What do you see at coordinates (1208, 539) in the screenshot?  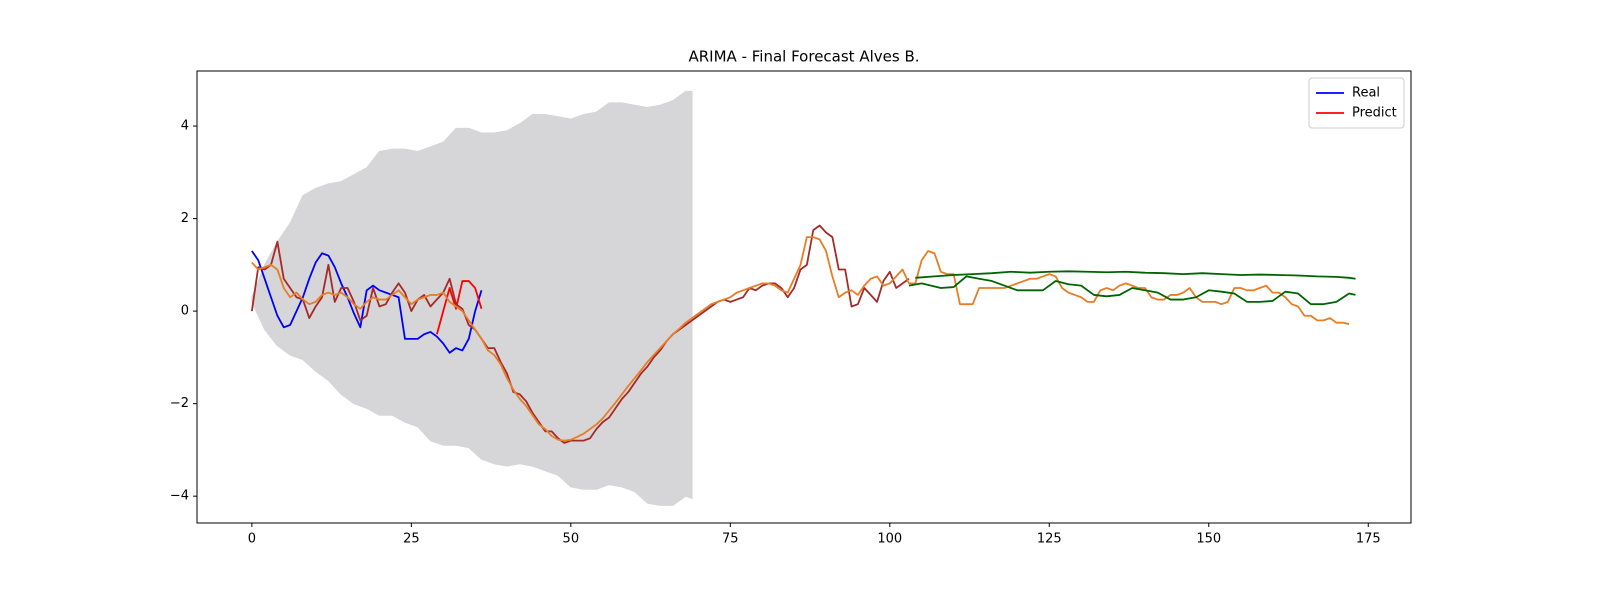 I see `x-tick-label: 150` at bounding box center [1208, 539].